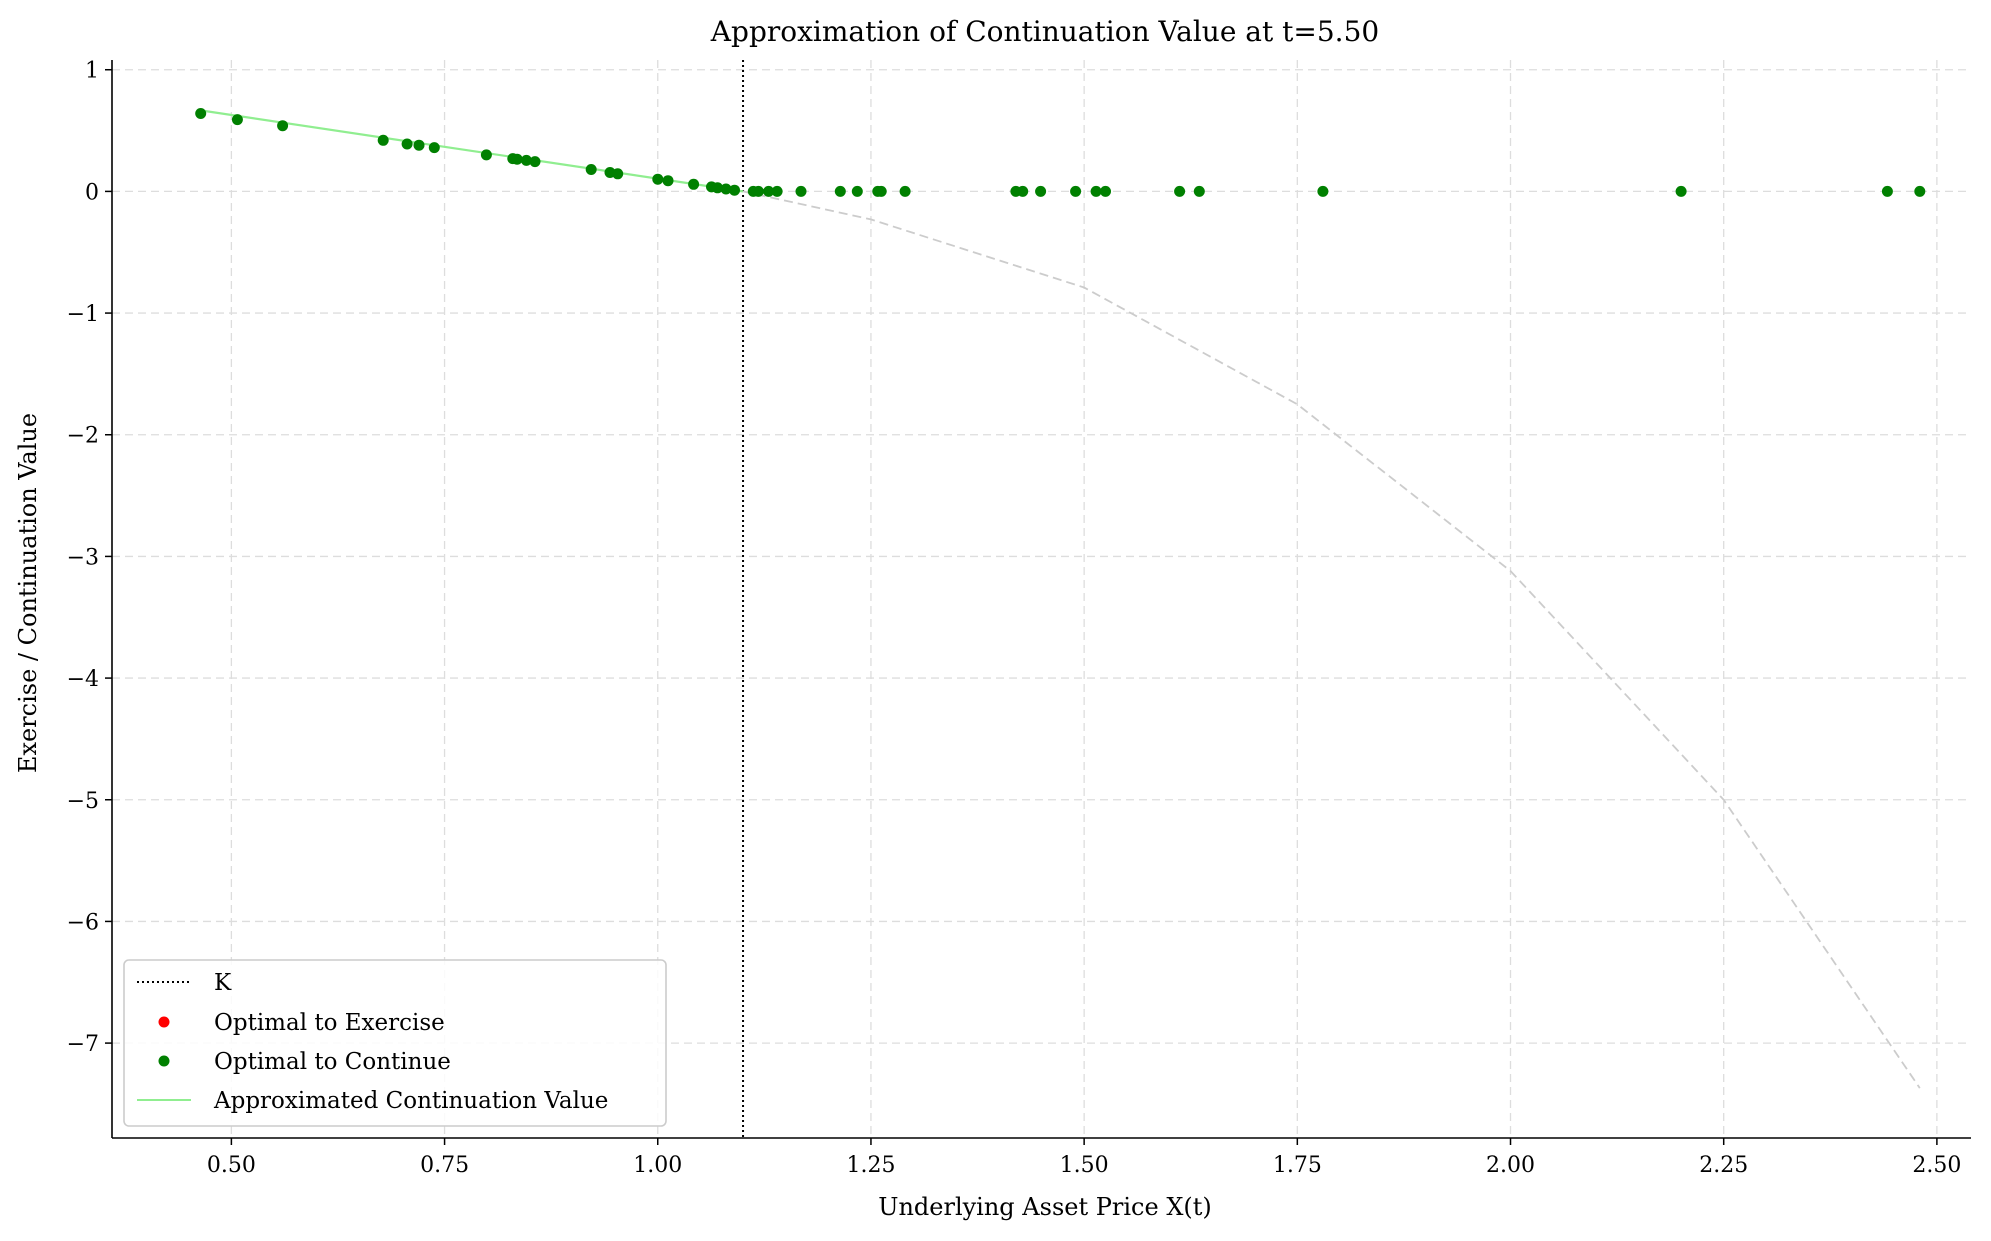 The image size is (1991, 1241). Describe the element at coordinates (1936, 1165) in the screenshot. I see `x-tick-label: 2.50` at that location.